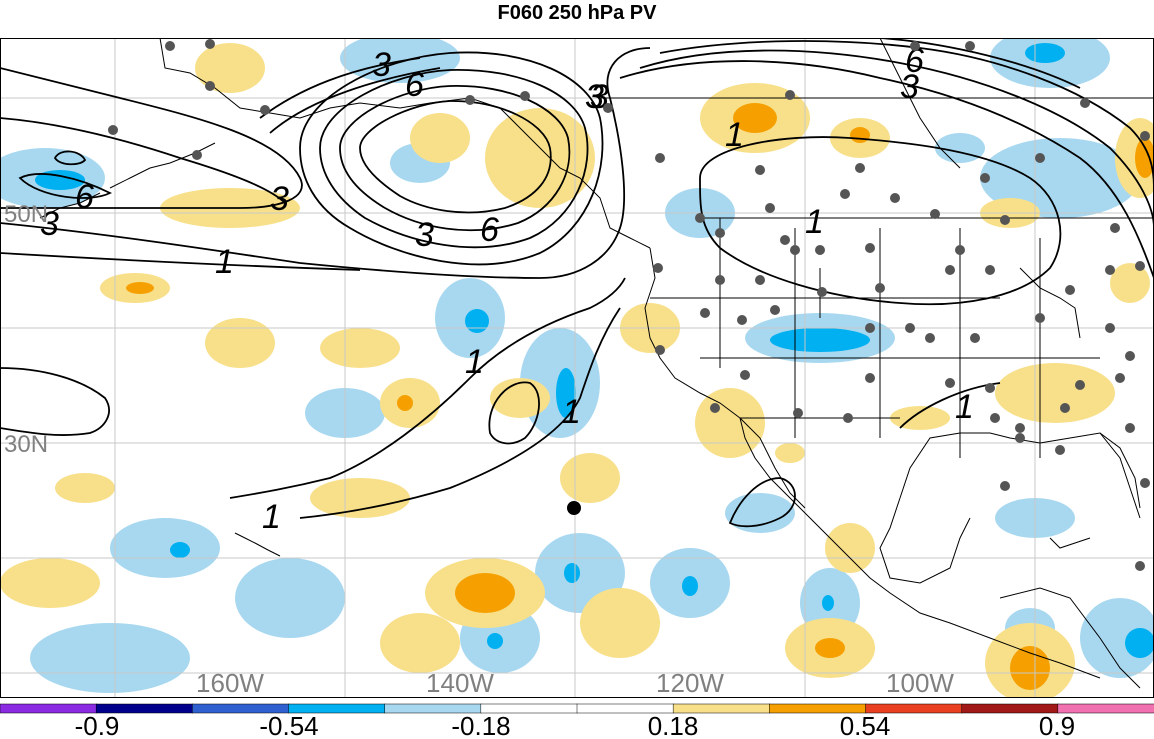 This screenshot has width=1154, height=739. I want to click on colorbar-tick: 0.9, so click(1057, 725).